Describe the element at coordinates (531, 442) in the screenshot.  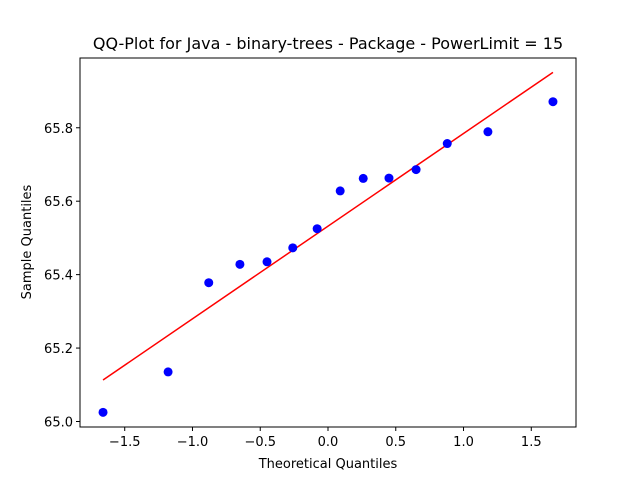
I see `x-tick-label: 1.5` at that location.